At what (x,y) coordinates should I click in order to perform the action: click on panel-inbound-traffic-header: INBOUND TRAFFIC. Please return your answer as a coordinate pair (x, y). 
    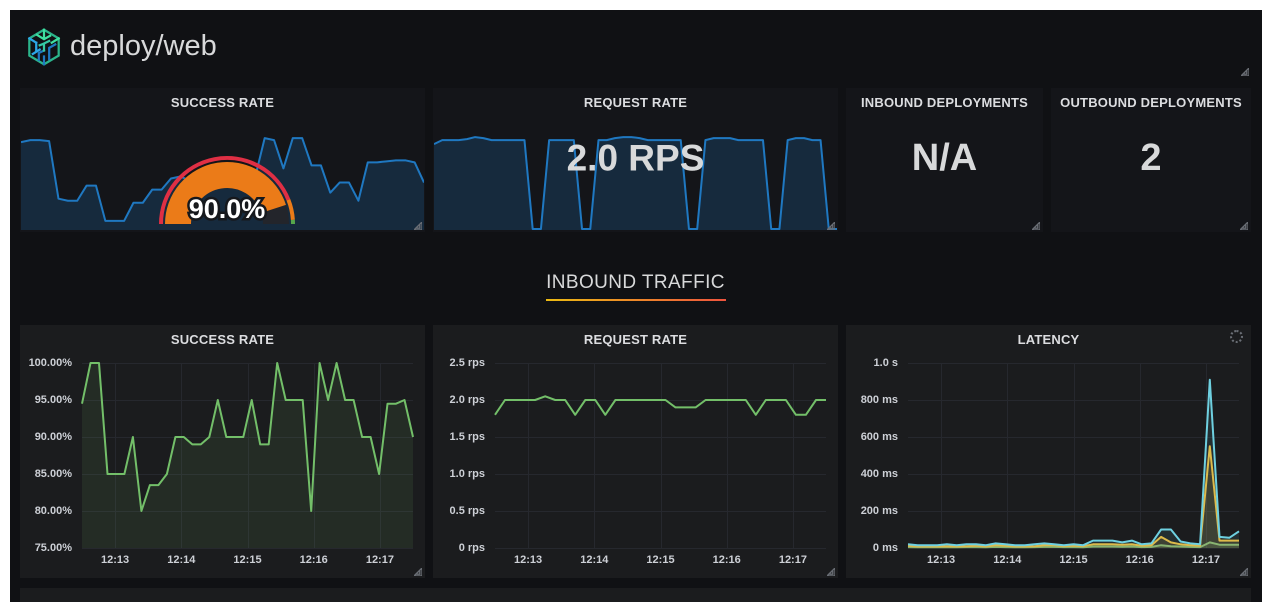
    Looking at the image, I should click on (635, 285).